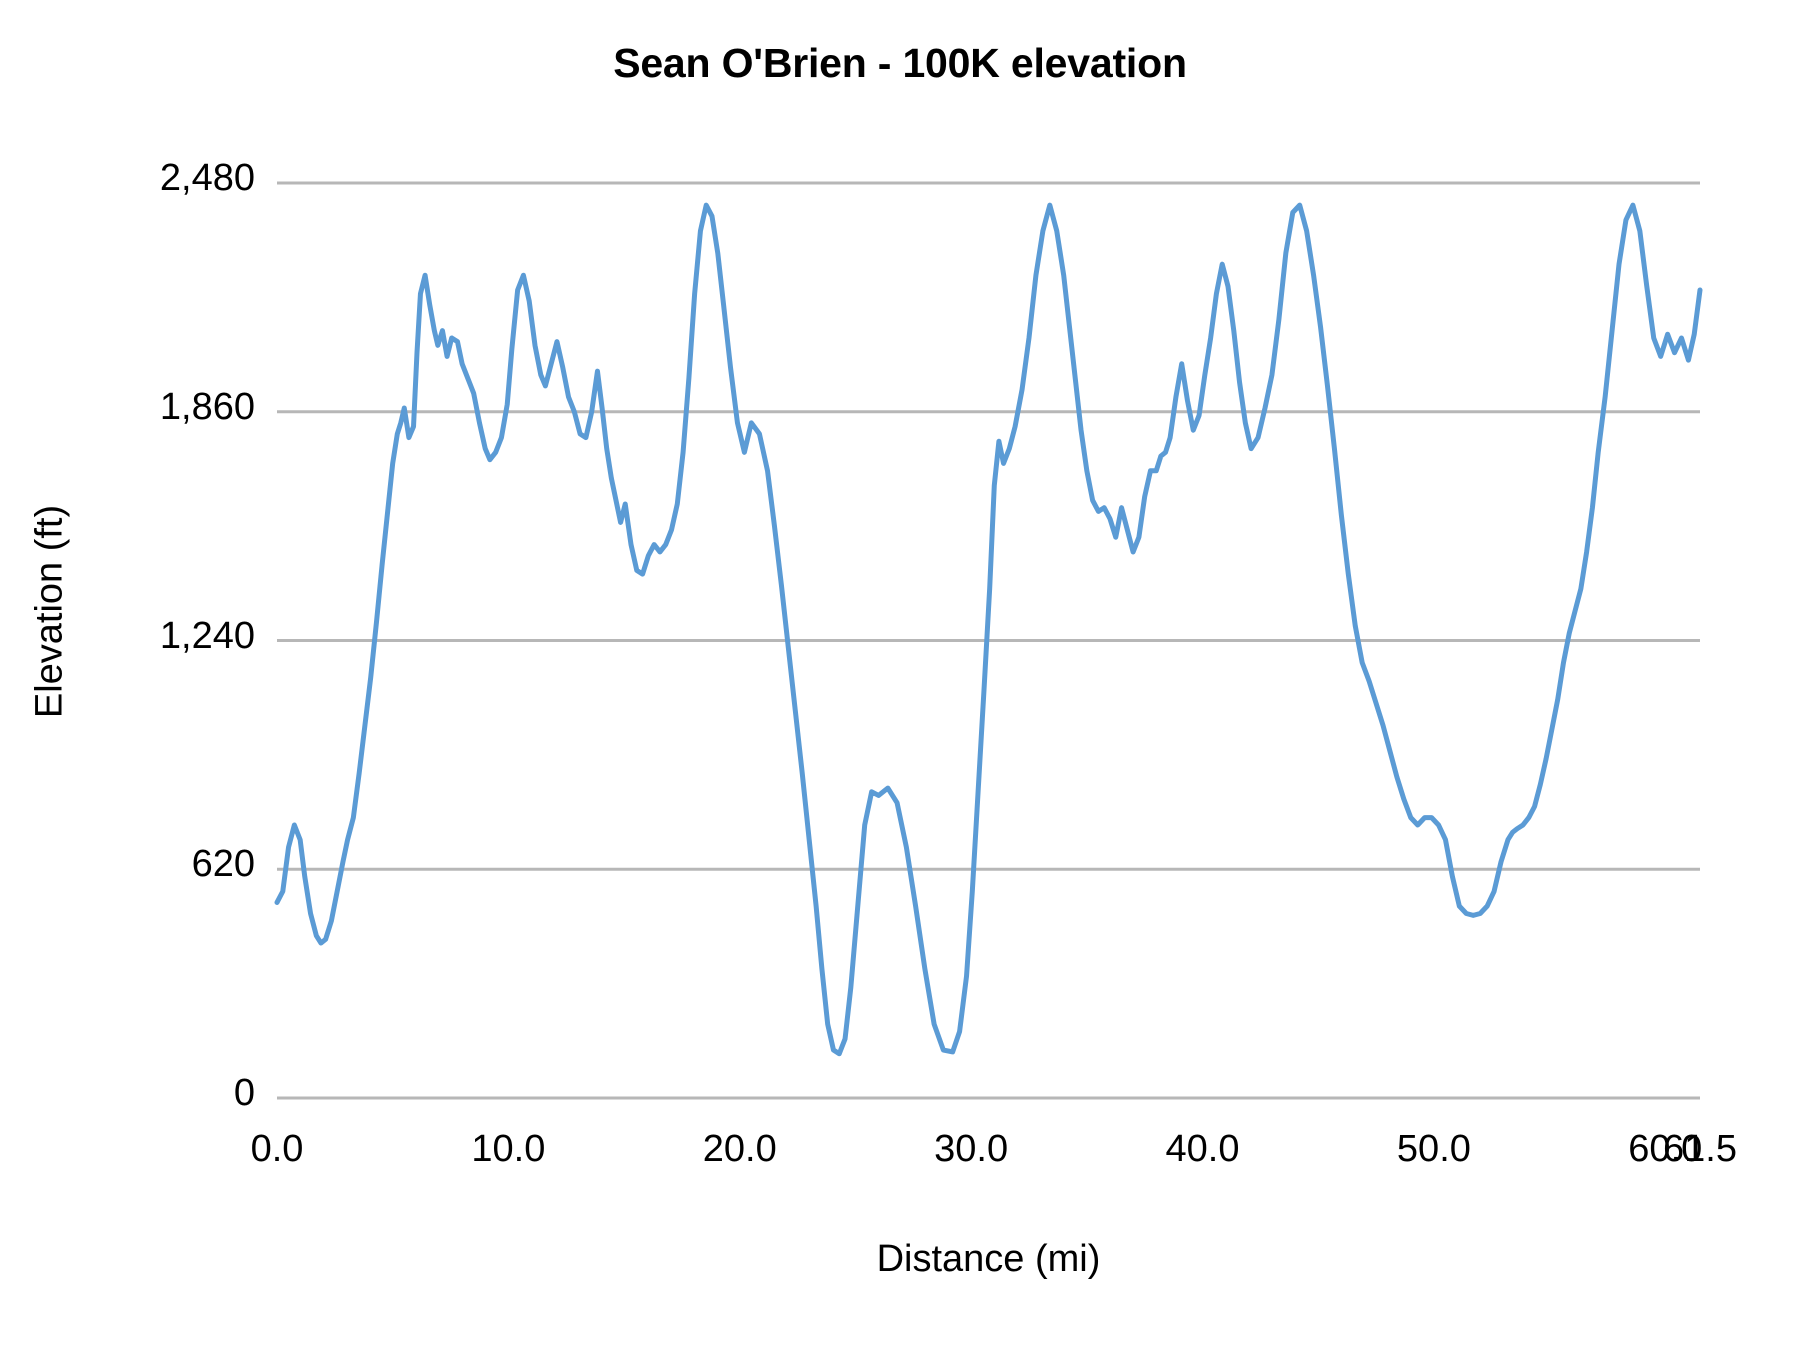 Image resolution: width=1800 pixels, height=1350 pixels. What do you see at coordinates (223, 864) in the screenshot?
I see `y-tick-label: 620` at bounding box center [223, 864].